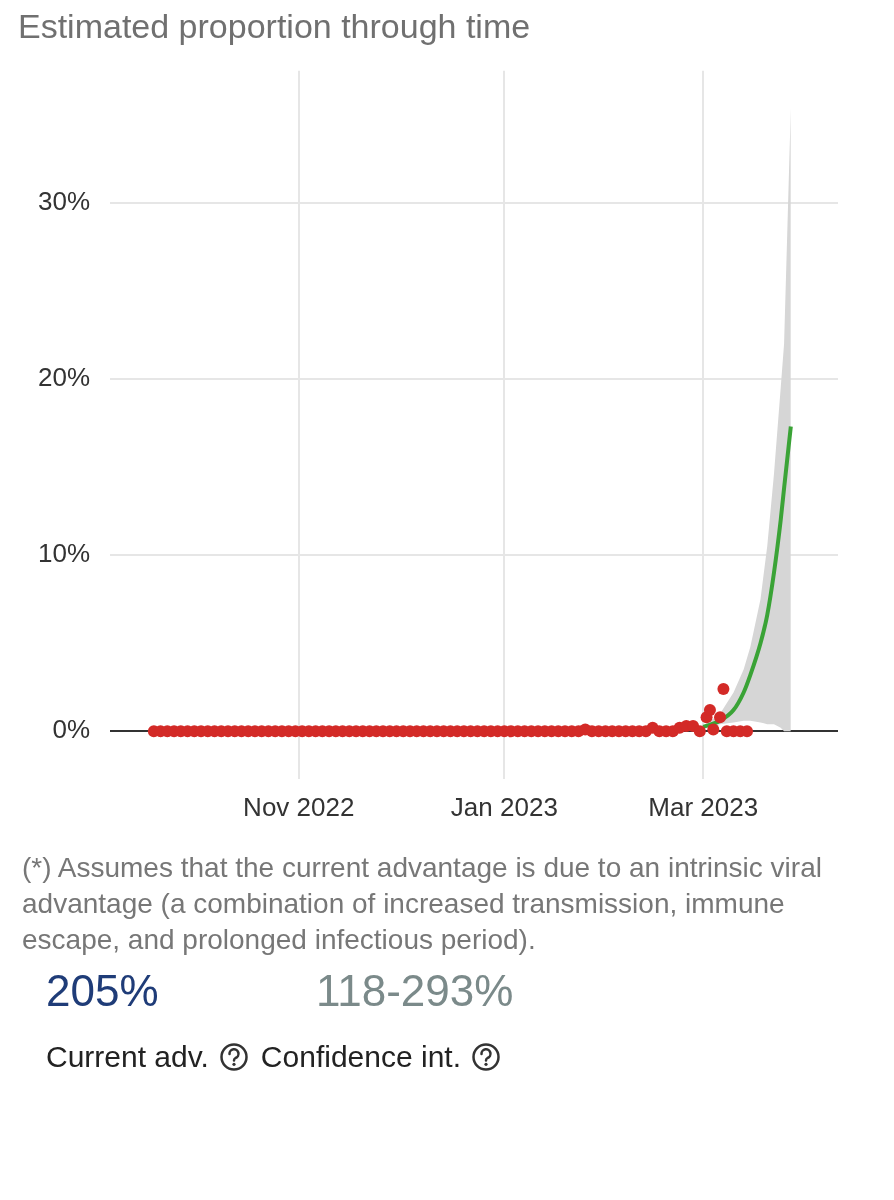 The width and height of the screenshot is (894, 1200). Describe the element at coordinates (274, 25) in the screenshot. I see `chart-title: Estimated proportion through time` at that location.